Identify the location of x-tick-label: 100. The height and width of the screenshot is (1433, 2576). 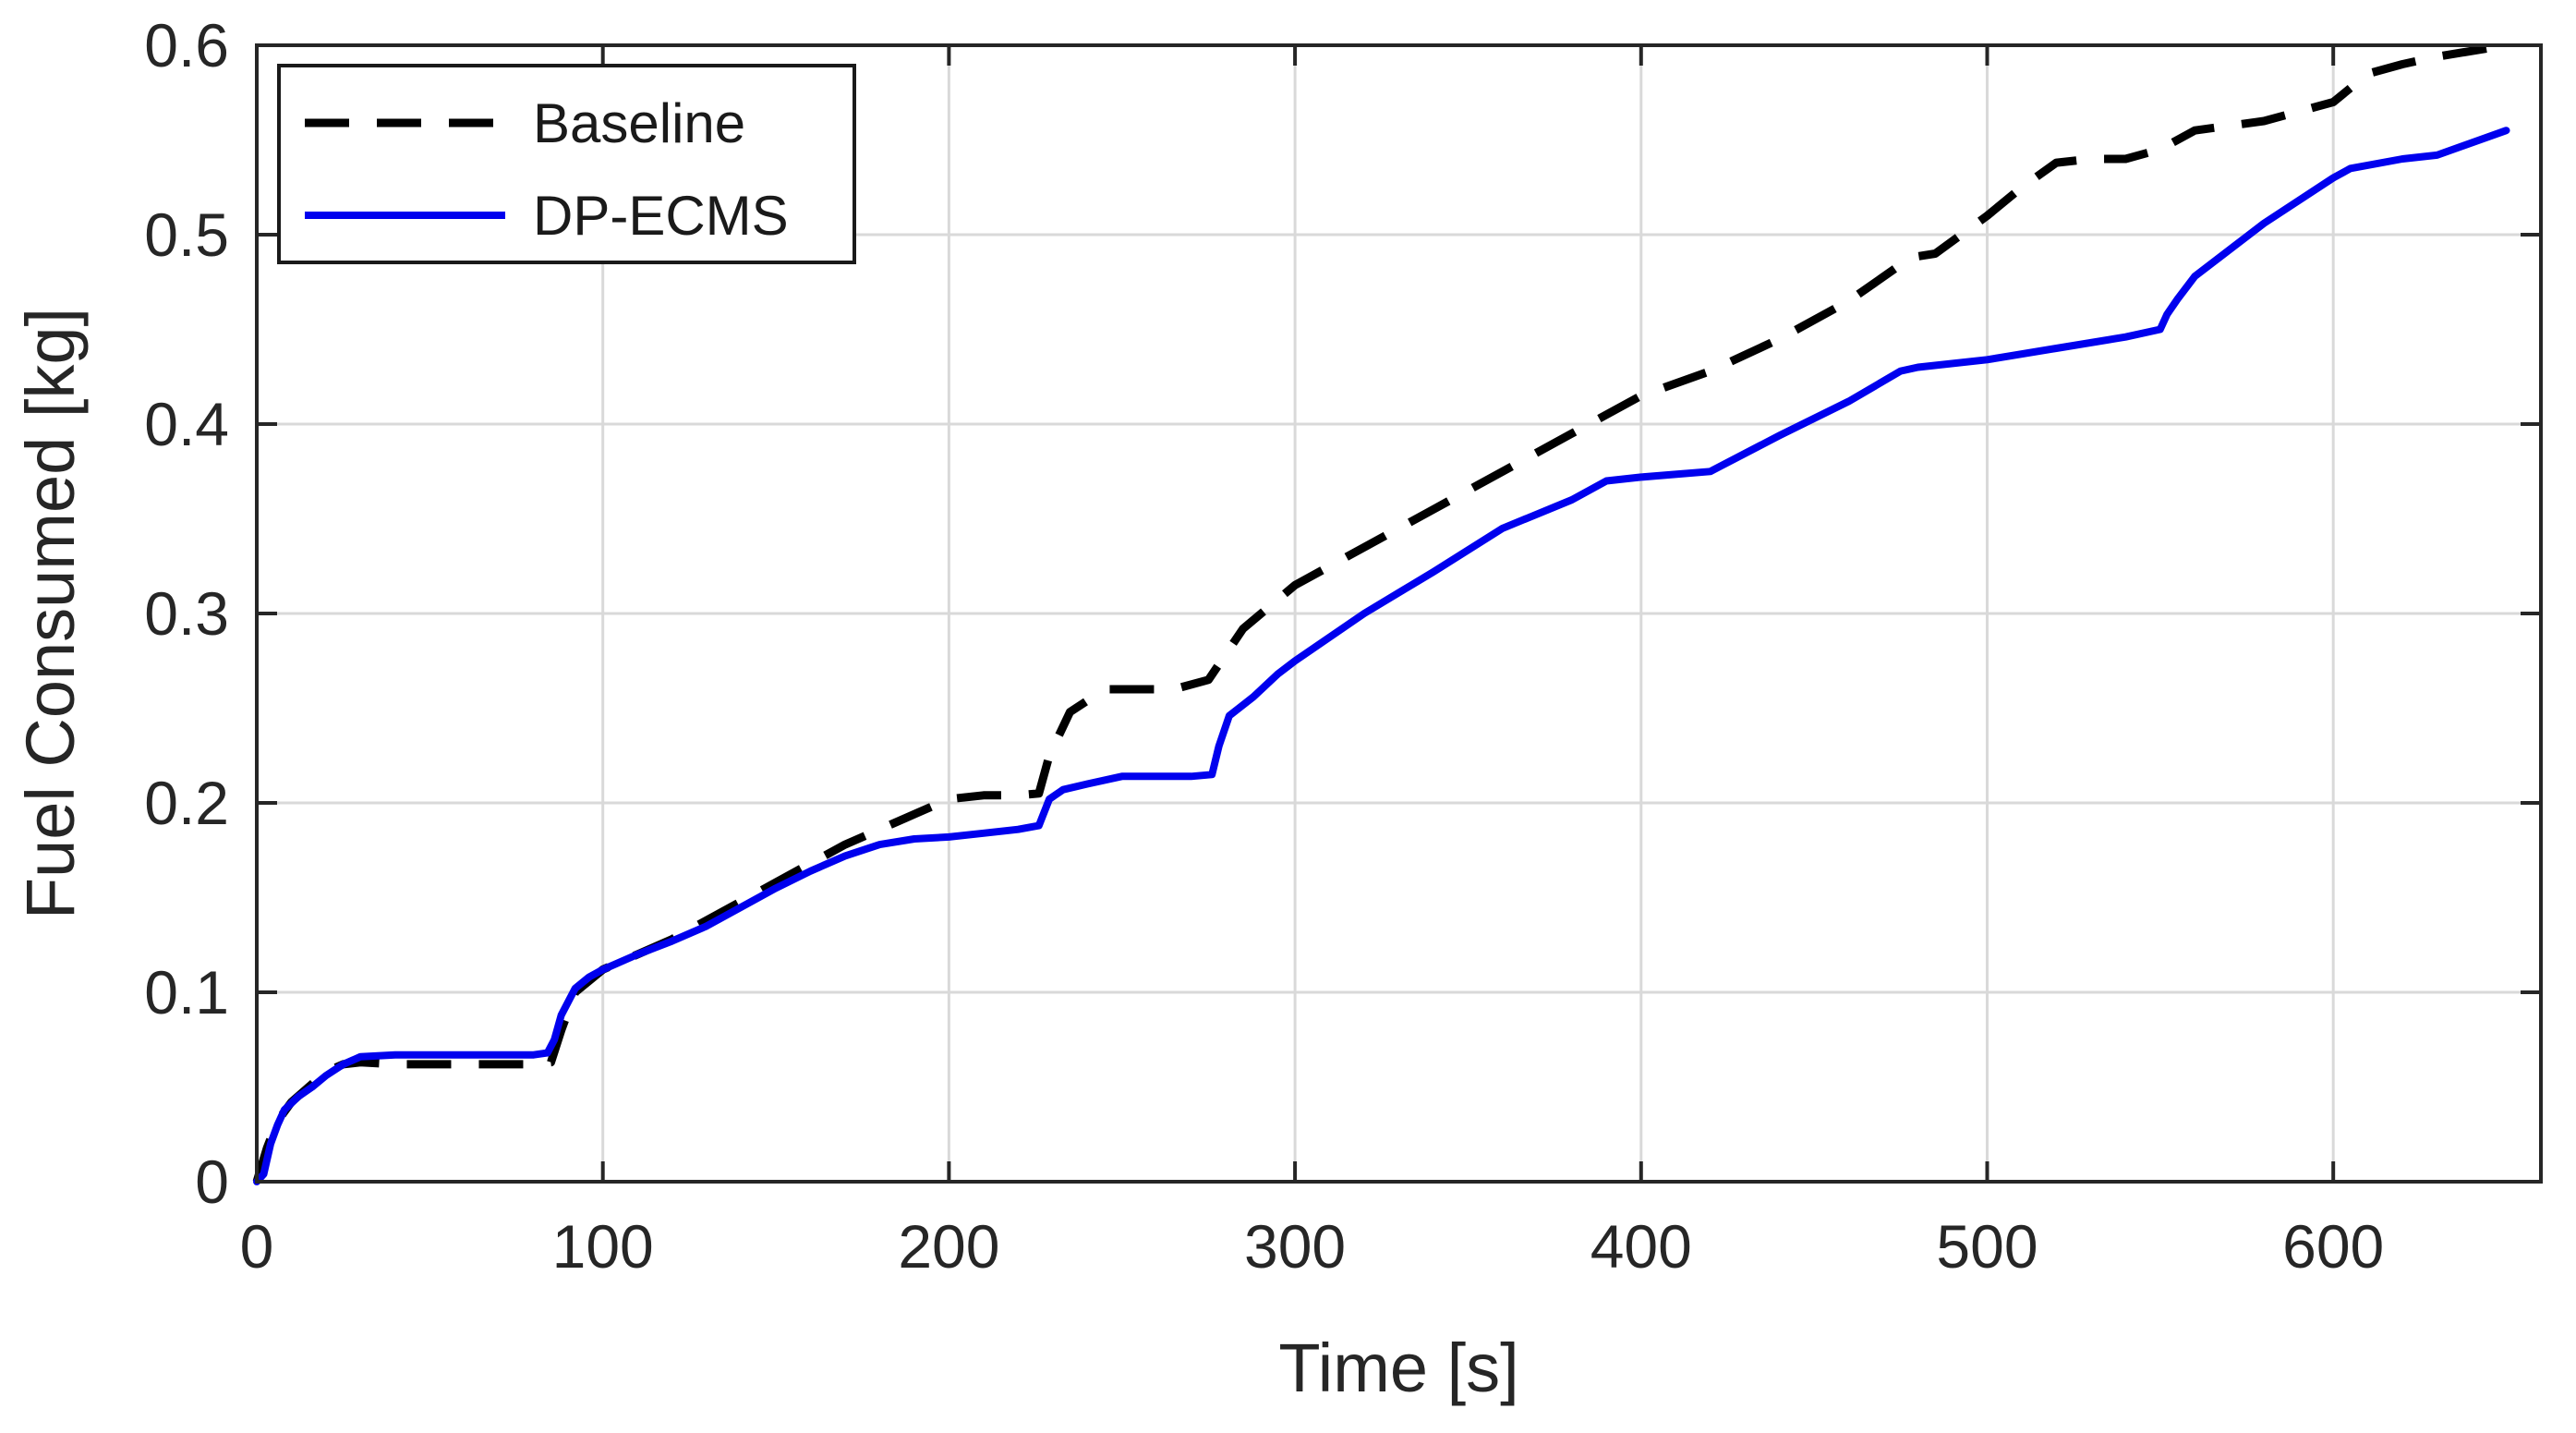
(603, 1246).